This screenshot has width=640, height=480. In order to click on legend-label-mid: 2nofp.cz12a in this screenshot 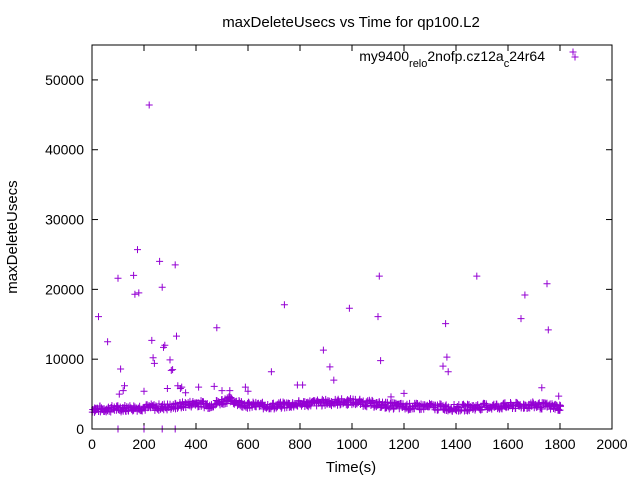, I will do `click(465, 56)`.